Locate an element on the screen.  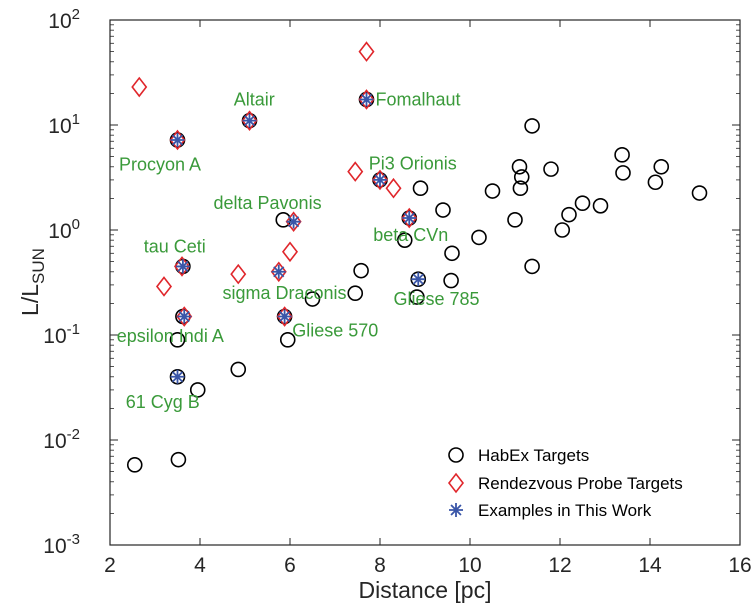
star-annotation: Gliese 570 is located at coordinates (335, 331).